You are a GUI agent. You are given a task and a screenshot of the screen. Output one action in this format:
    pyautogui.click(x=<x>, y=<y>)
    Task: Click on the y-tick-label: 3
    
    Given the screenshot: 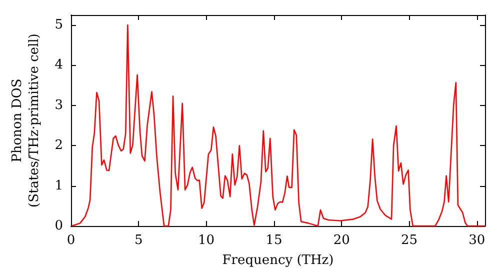 What is the action you would take?
    pyautogui.click(x=58, y=105)
    